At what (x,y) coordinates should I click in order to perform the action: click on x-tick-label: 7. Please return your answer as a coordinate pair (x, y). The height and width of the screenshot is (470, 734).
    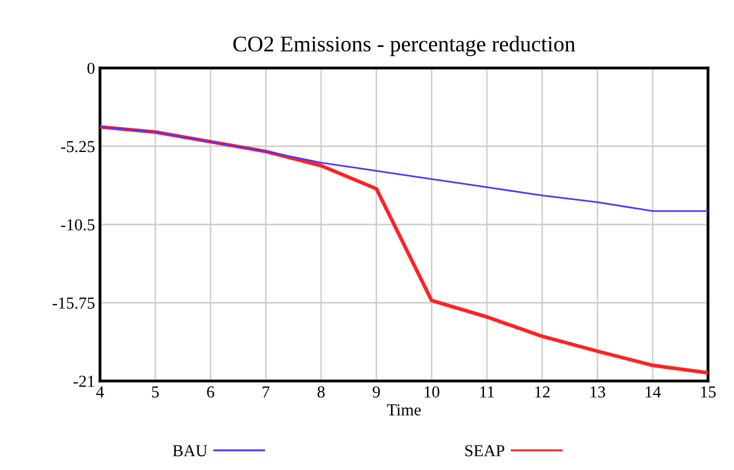
    Looking at the image, I should click on (266, 392).